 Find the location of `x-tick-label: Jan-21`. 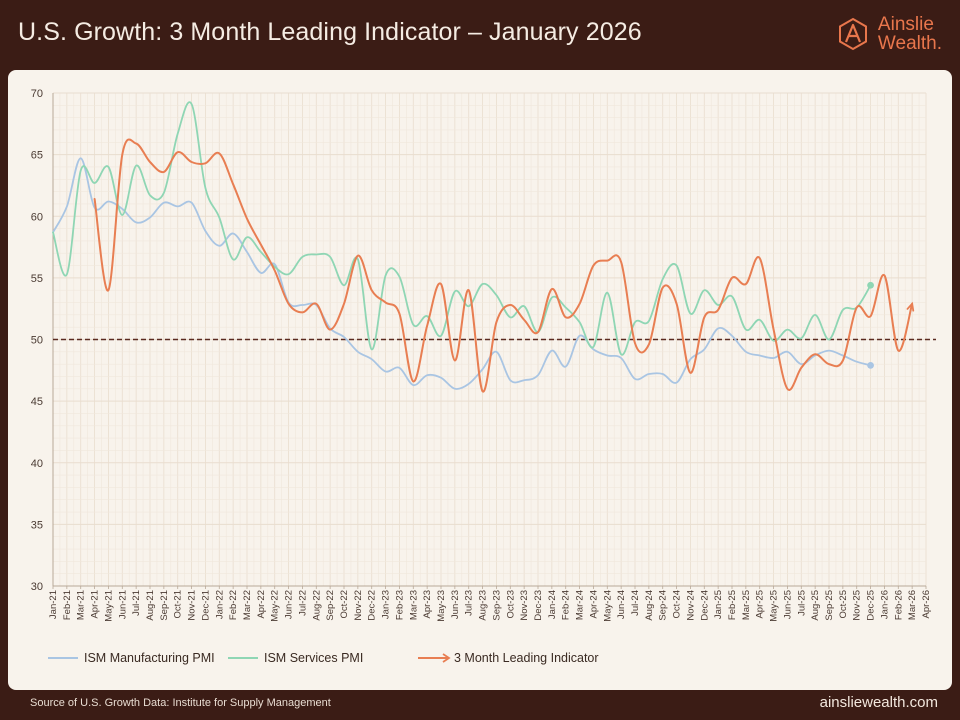

x-tick-label: Jan-21 is located at coordinates (53, 604).